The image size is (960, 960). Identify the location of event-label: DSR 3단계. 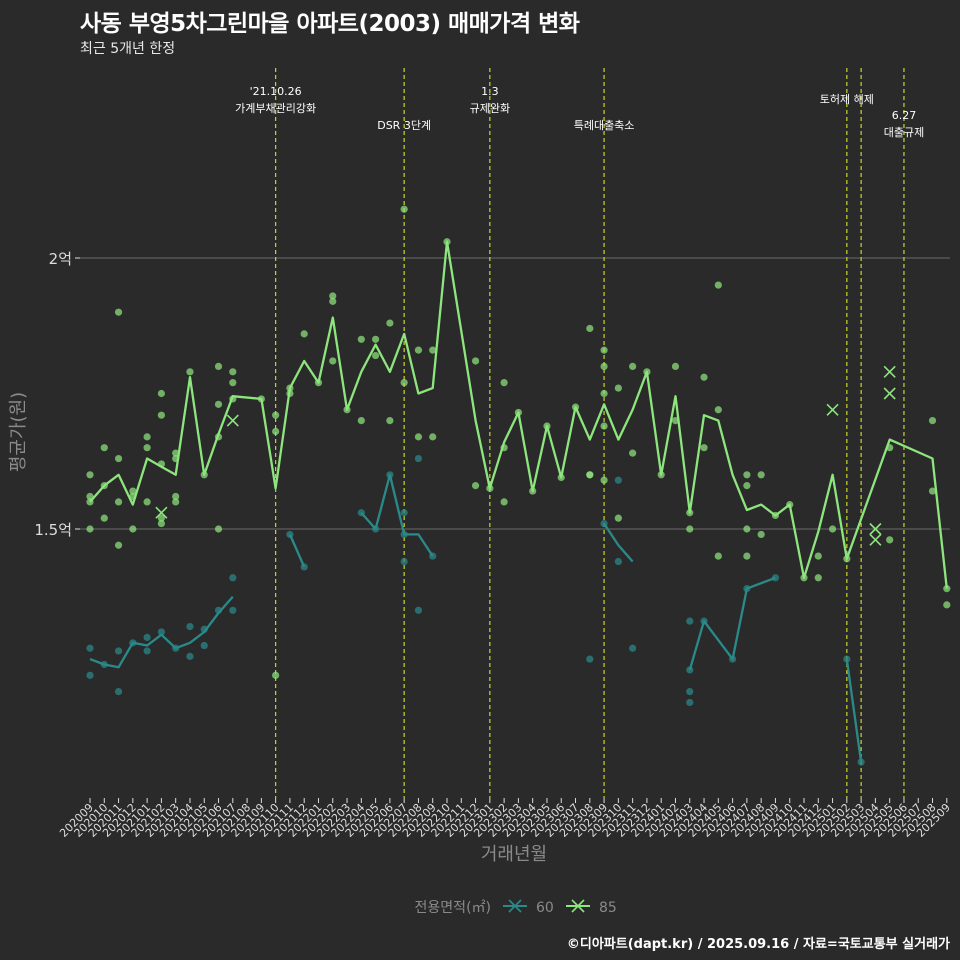
(404, 125).